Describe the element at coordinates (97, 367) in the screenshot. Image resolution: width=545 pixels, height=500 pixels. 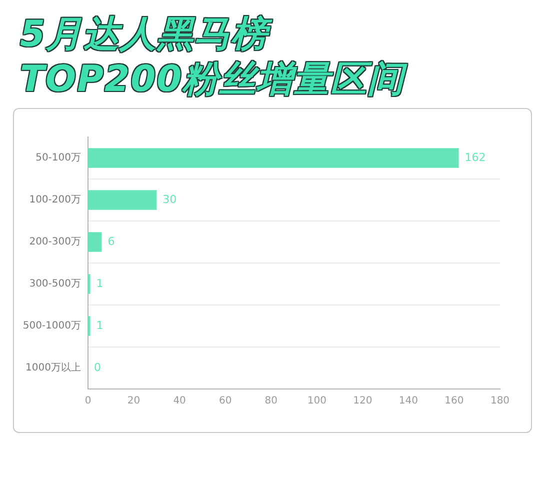
I see `data-label: 0` at that location.